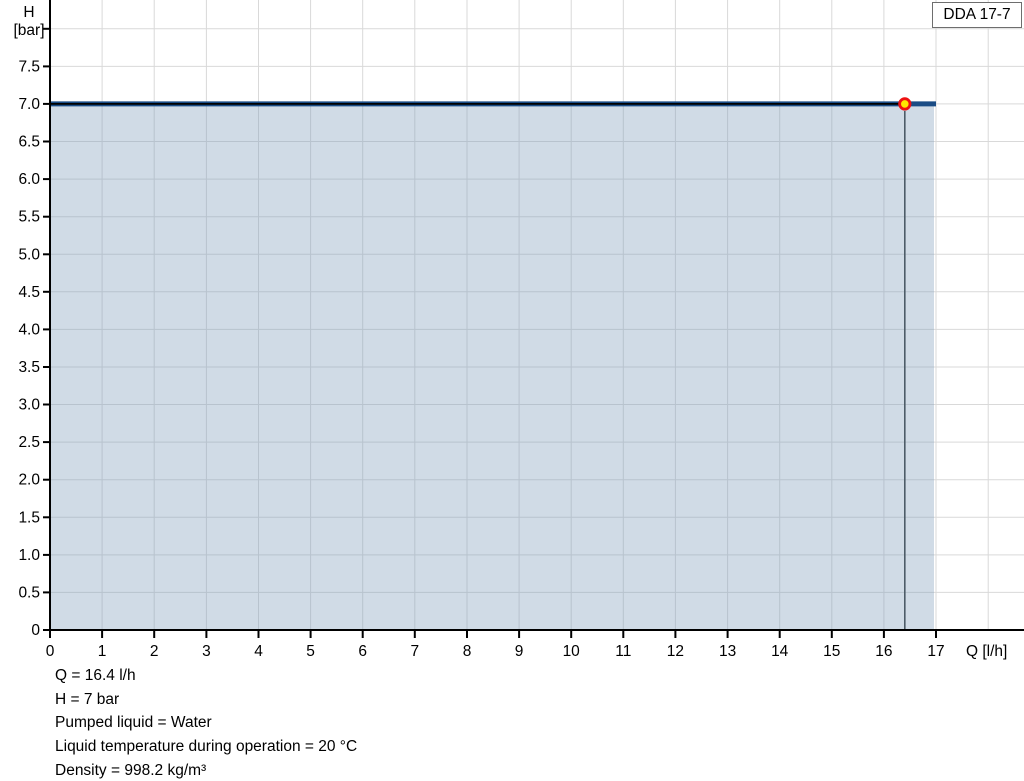  What do you see at coordinates (29, 292) in the screenshot?
I see `y-tick-label: 4.5` at bounding box center [29, 292].